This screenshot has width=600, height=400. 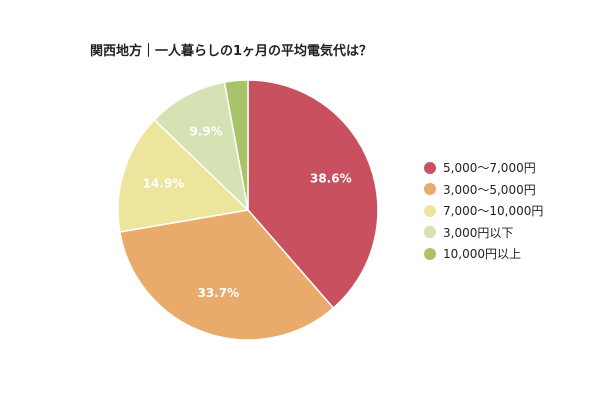 I want to click on legend-item-5000-7000: 5,000〜7,000円, so click(x=483, y=168).